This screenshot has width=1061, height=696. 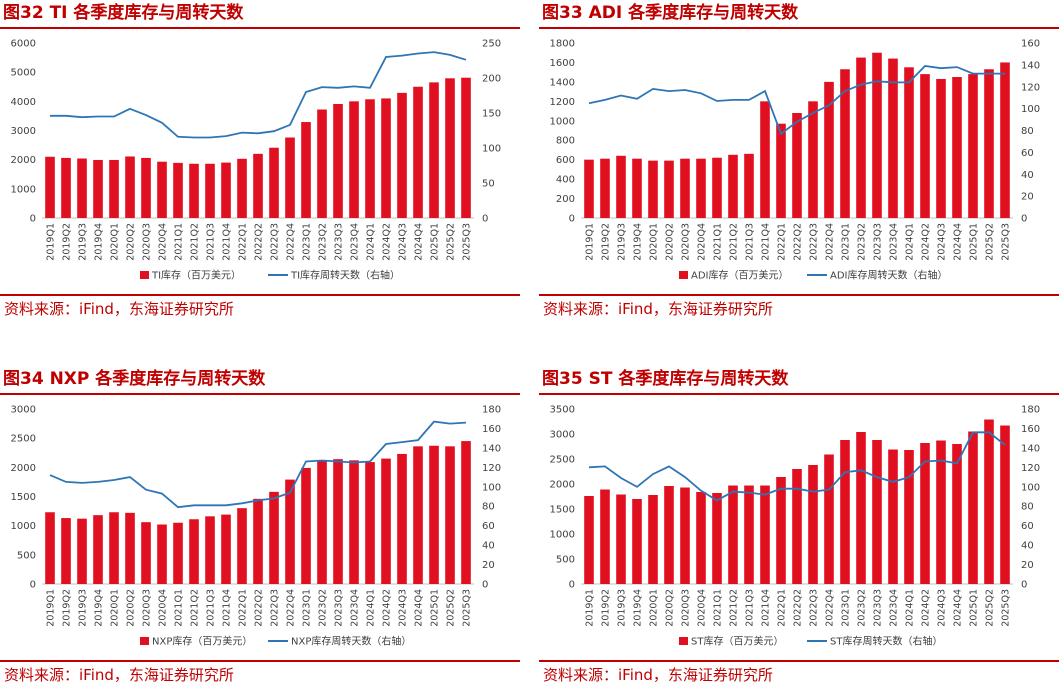 I want to click on y-tick-label-left: 2500, so click(x=562, y=460).